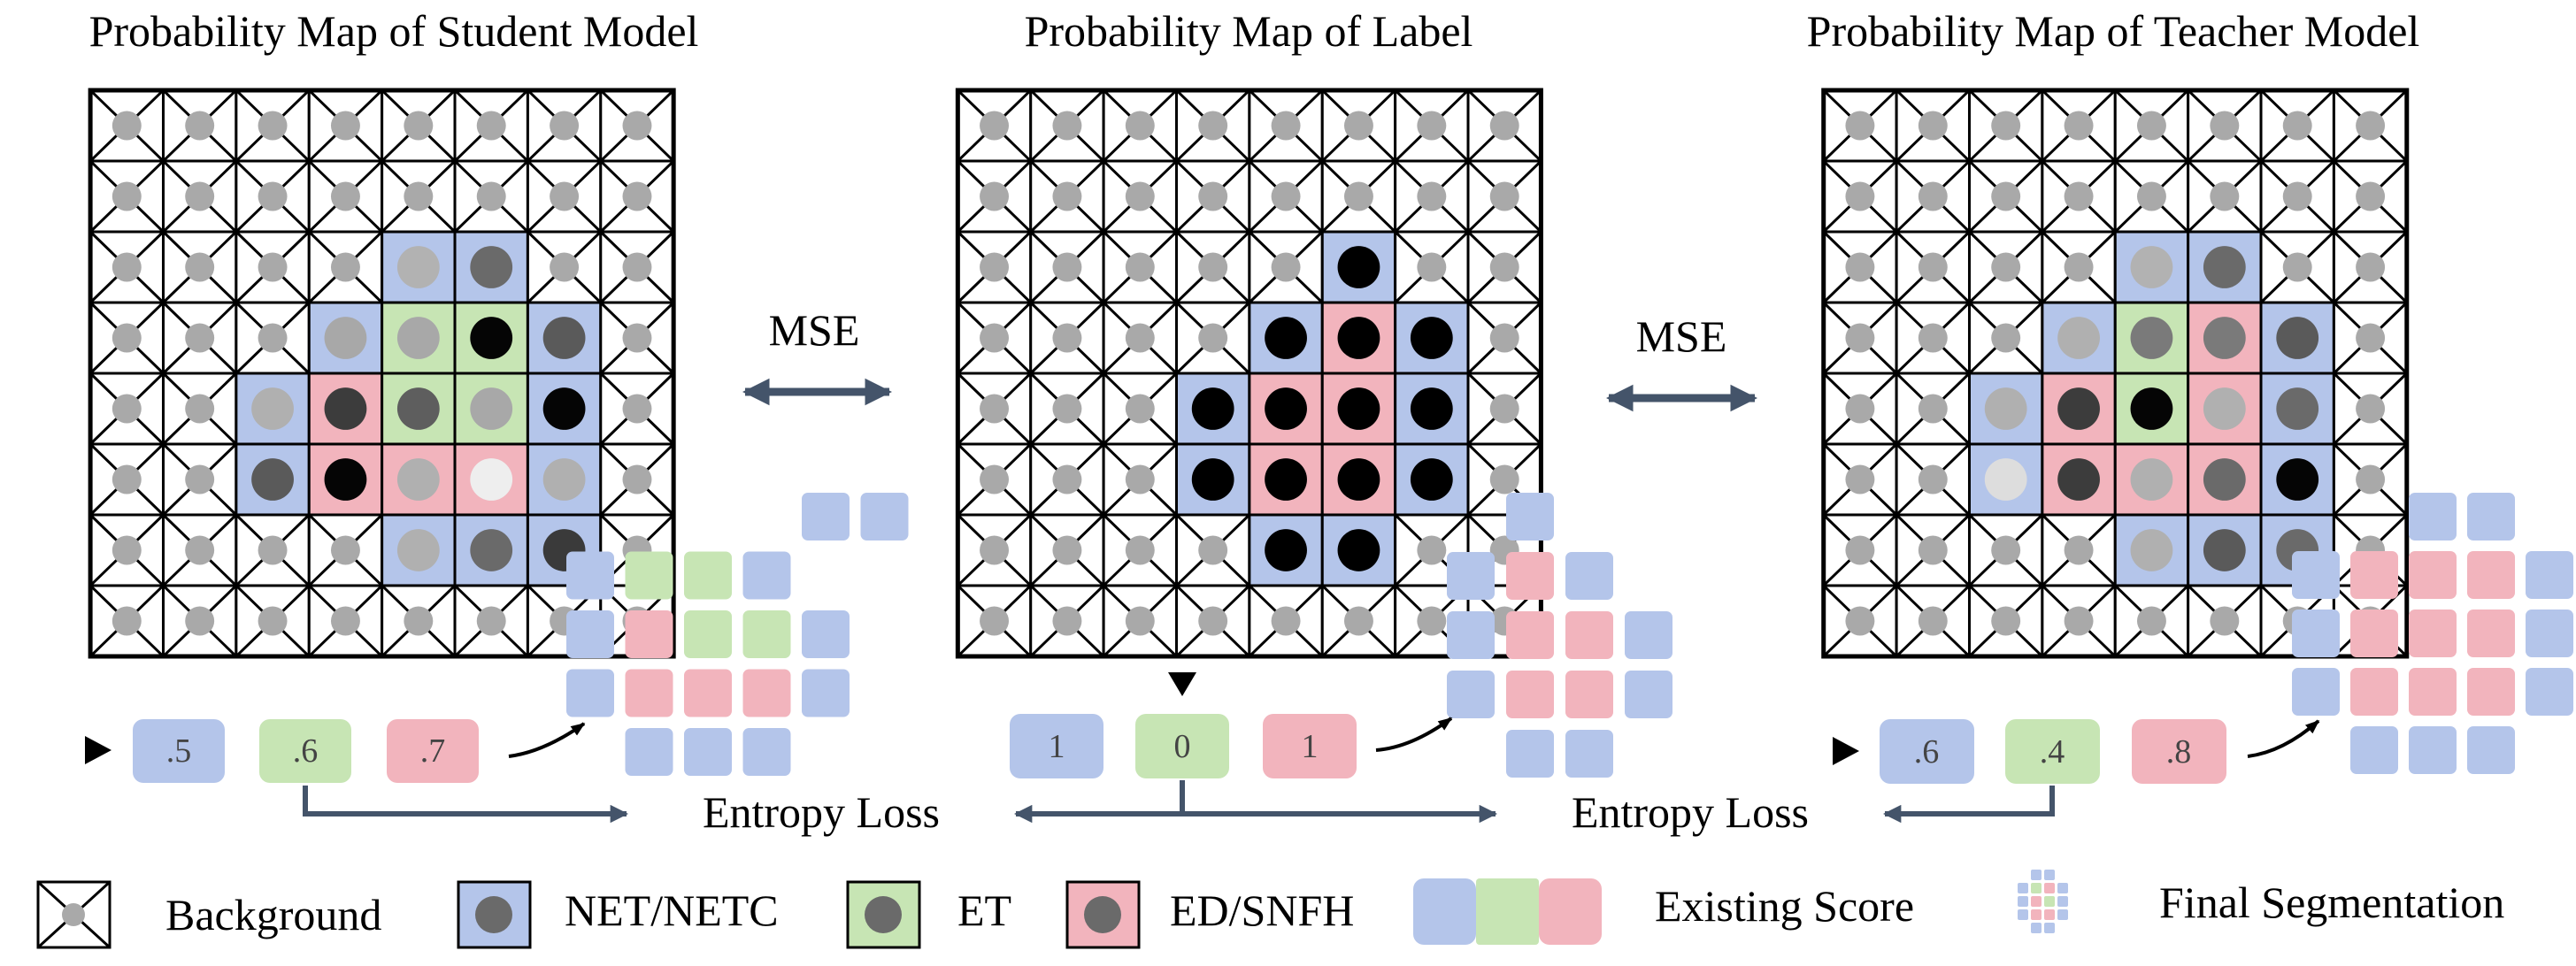 This screenshot has height=966, width=2576. What do you see at coordinates (1182, 746) in the screenshot?
I see `score-et-label: 0` at bounding box center [1182, 746].